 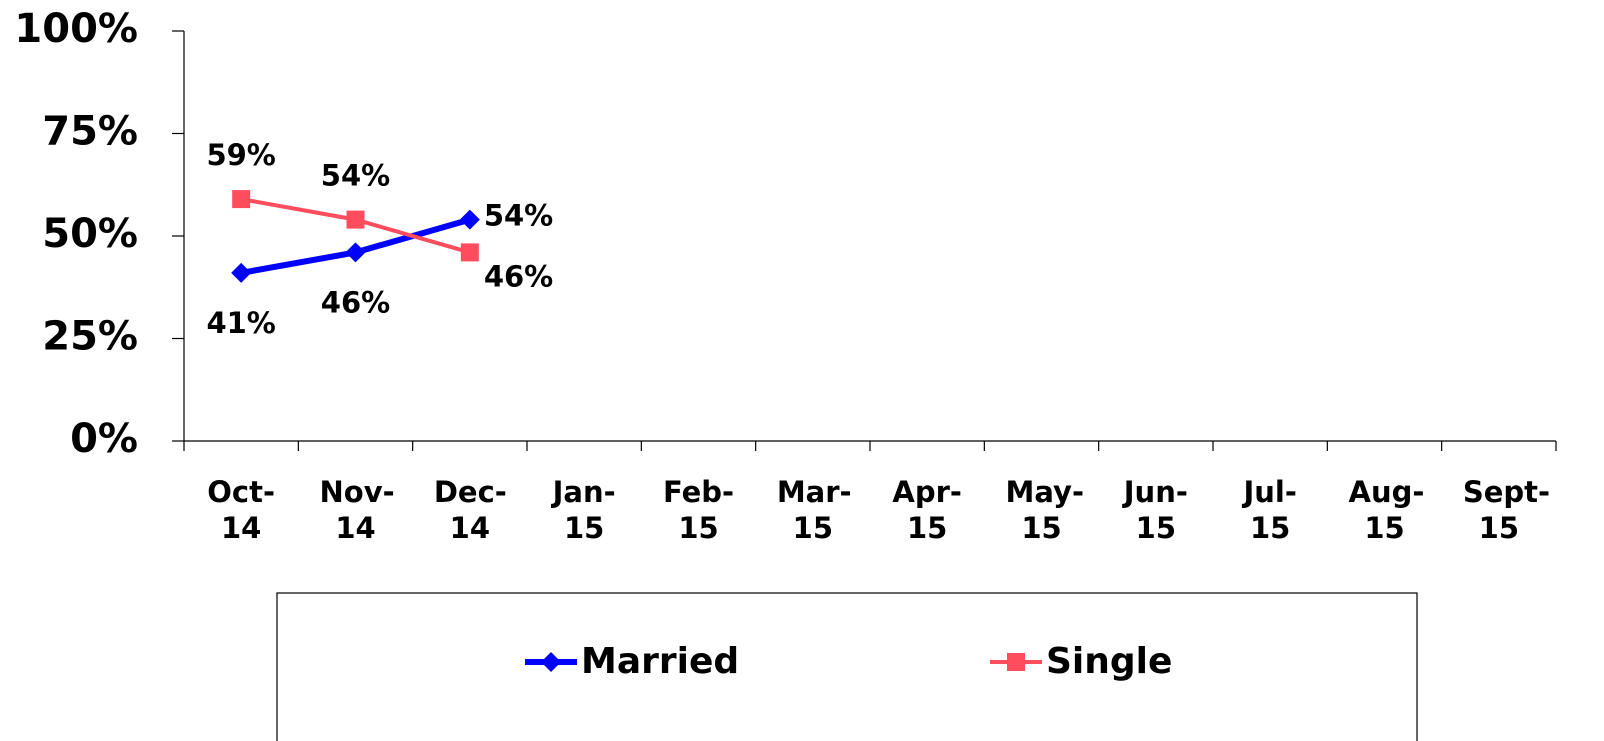 I want to click on x-tick-label: May-15, so click(x=1044, y=510).